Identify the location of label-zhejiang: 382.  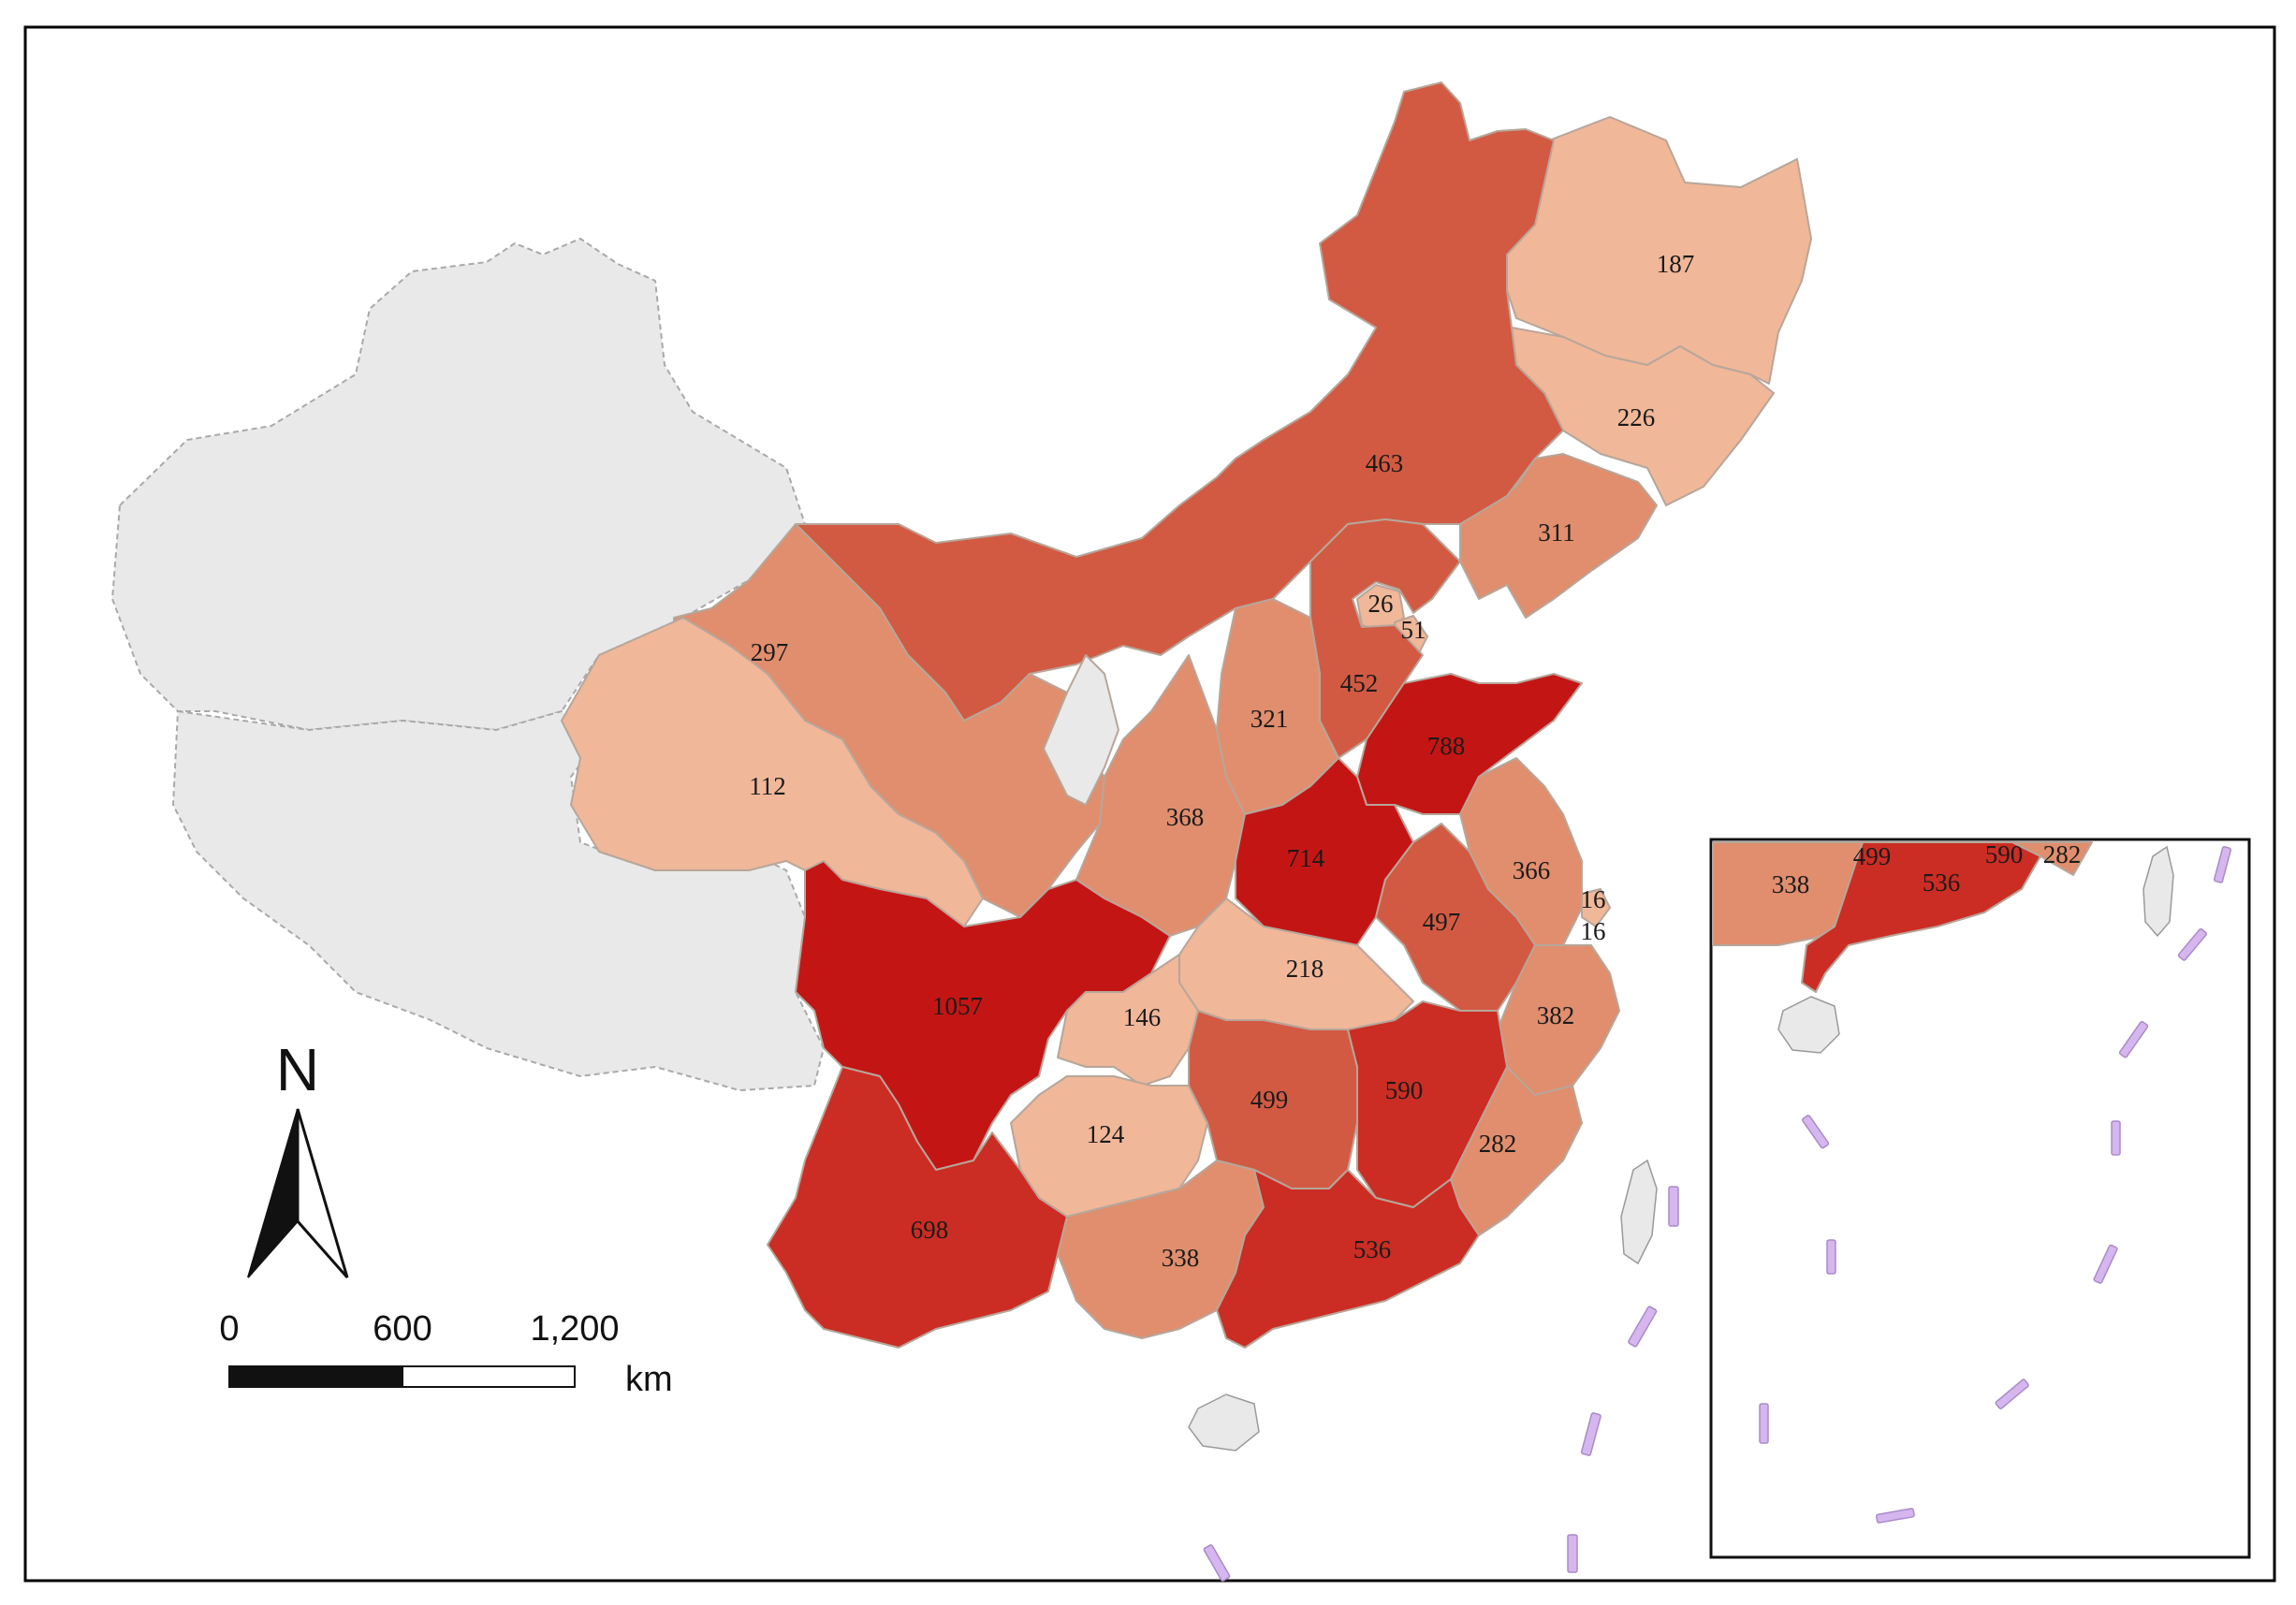
(1556, 1015).